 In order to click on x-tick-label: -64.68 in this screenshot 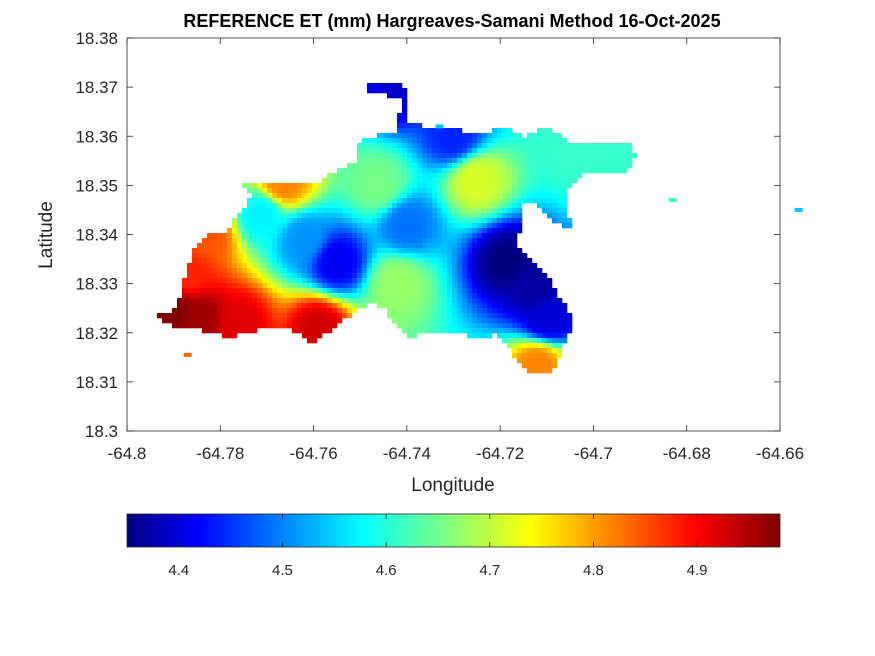, I will do `click(687, 453)`.